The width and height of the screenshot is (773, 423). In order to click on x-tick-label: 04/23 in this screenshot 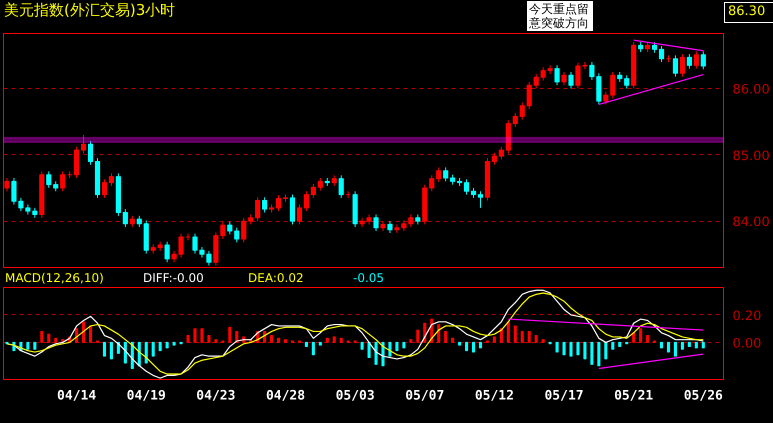, I will do `click(216, 396)`.